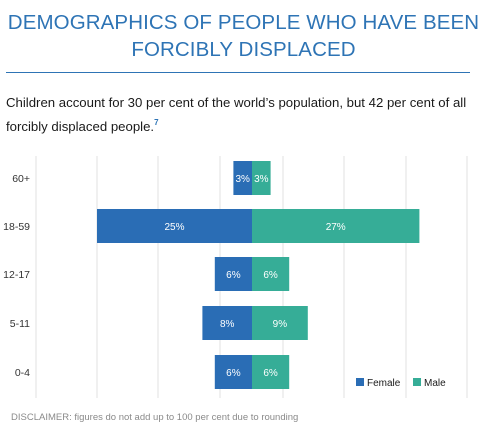 This screenshot has height=428, width=487. I want to click on data-label-female: 25%, so click(174, 227).